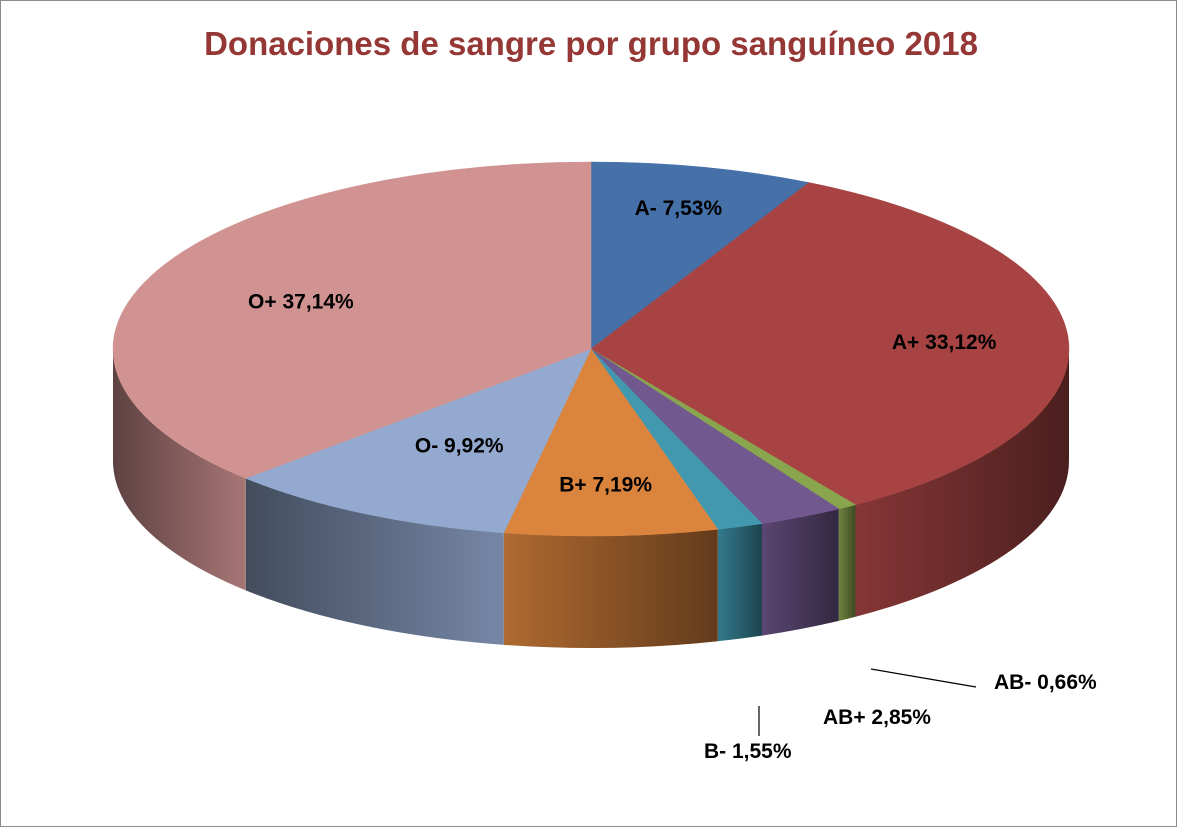 This screenshot has width=1177, height=827. What do you see at coordinates (700, 255) in the screenshot?
I see `pie-slice-aminus` at bounding box center [700, 255].